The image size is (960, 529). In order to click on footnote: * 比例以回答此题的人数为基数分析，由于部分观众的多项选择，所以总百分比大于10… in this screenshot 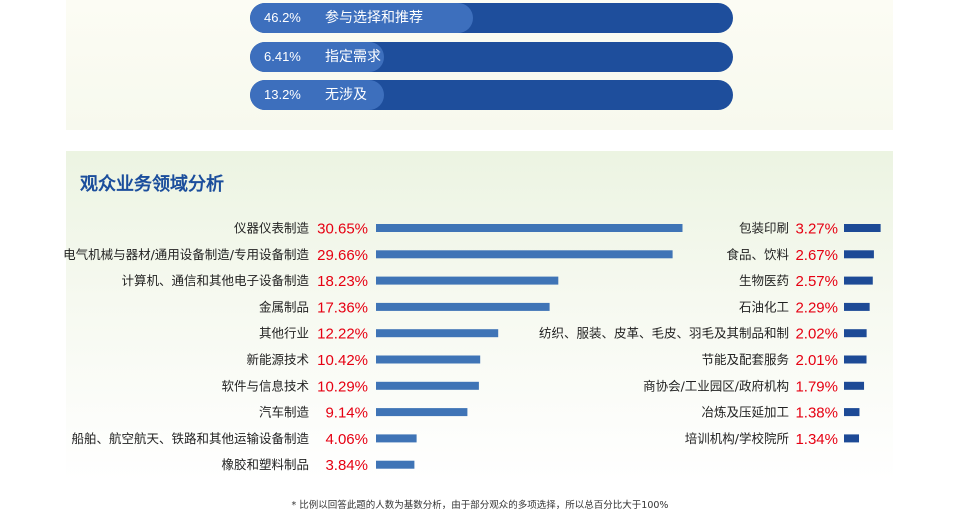, I will do `click(480, 505)`.